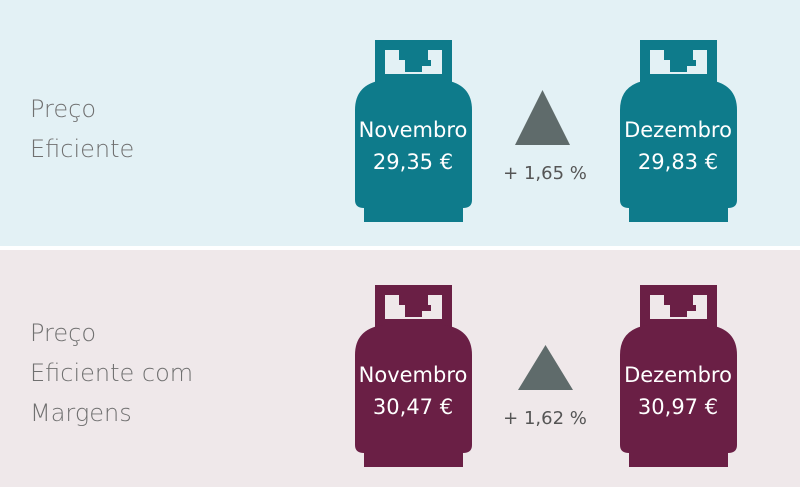  Describe the element at coordinates (545, 418) in the screenshot. I see `change: + 1,62 %` at that location.